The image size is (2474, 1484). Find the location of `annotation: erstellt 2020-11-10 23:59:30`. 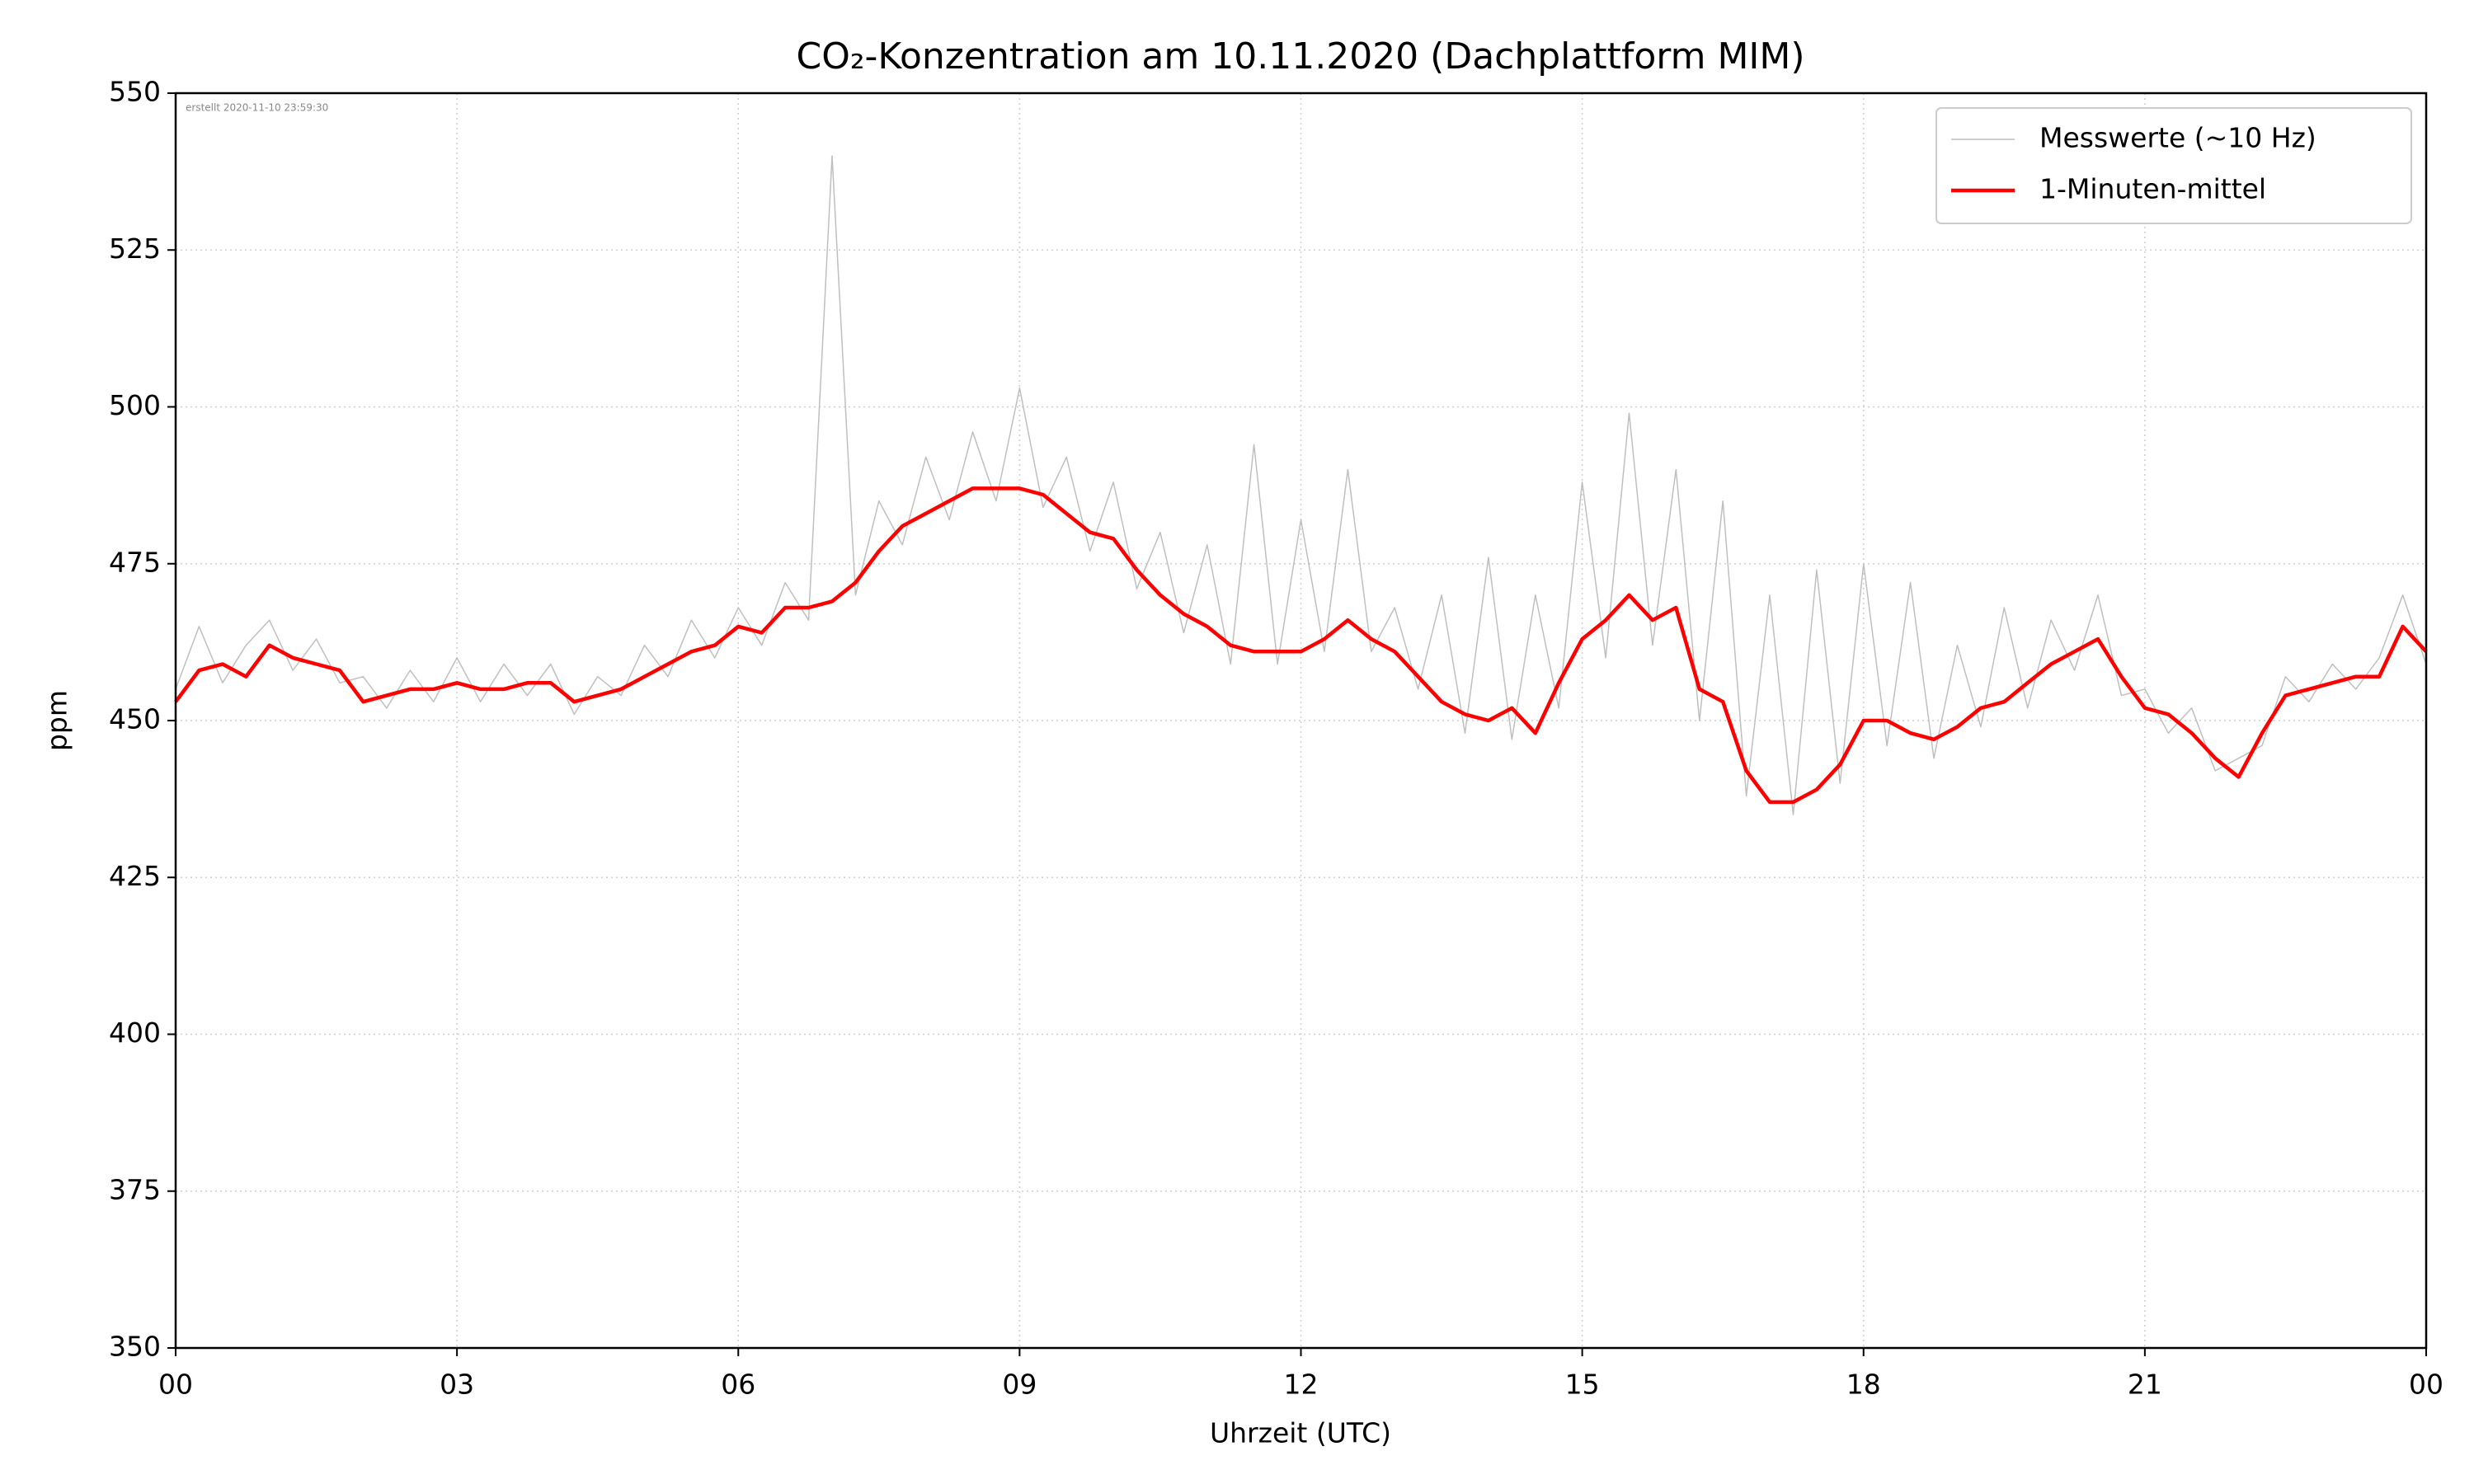

annotation: erstellt 2020-11-10 23:59:30 is located at coordinates (257, 108).